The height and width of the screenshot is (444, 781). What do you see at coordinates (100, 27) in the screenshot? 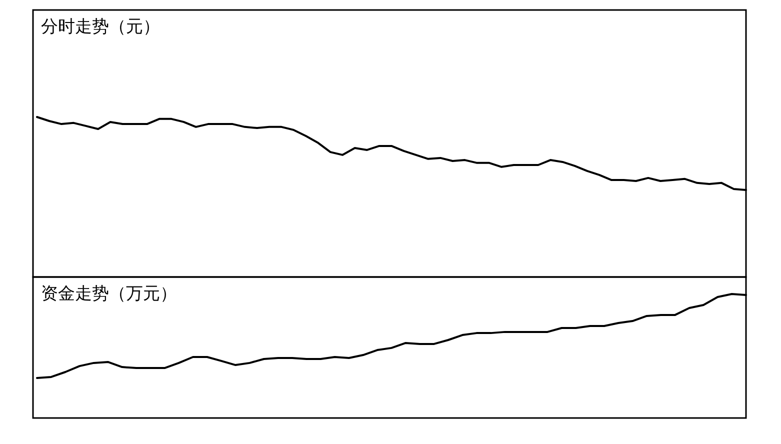
I see `chart-title: 分时走势（元）` at bounding box center [100, 27].